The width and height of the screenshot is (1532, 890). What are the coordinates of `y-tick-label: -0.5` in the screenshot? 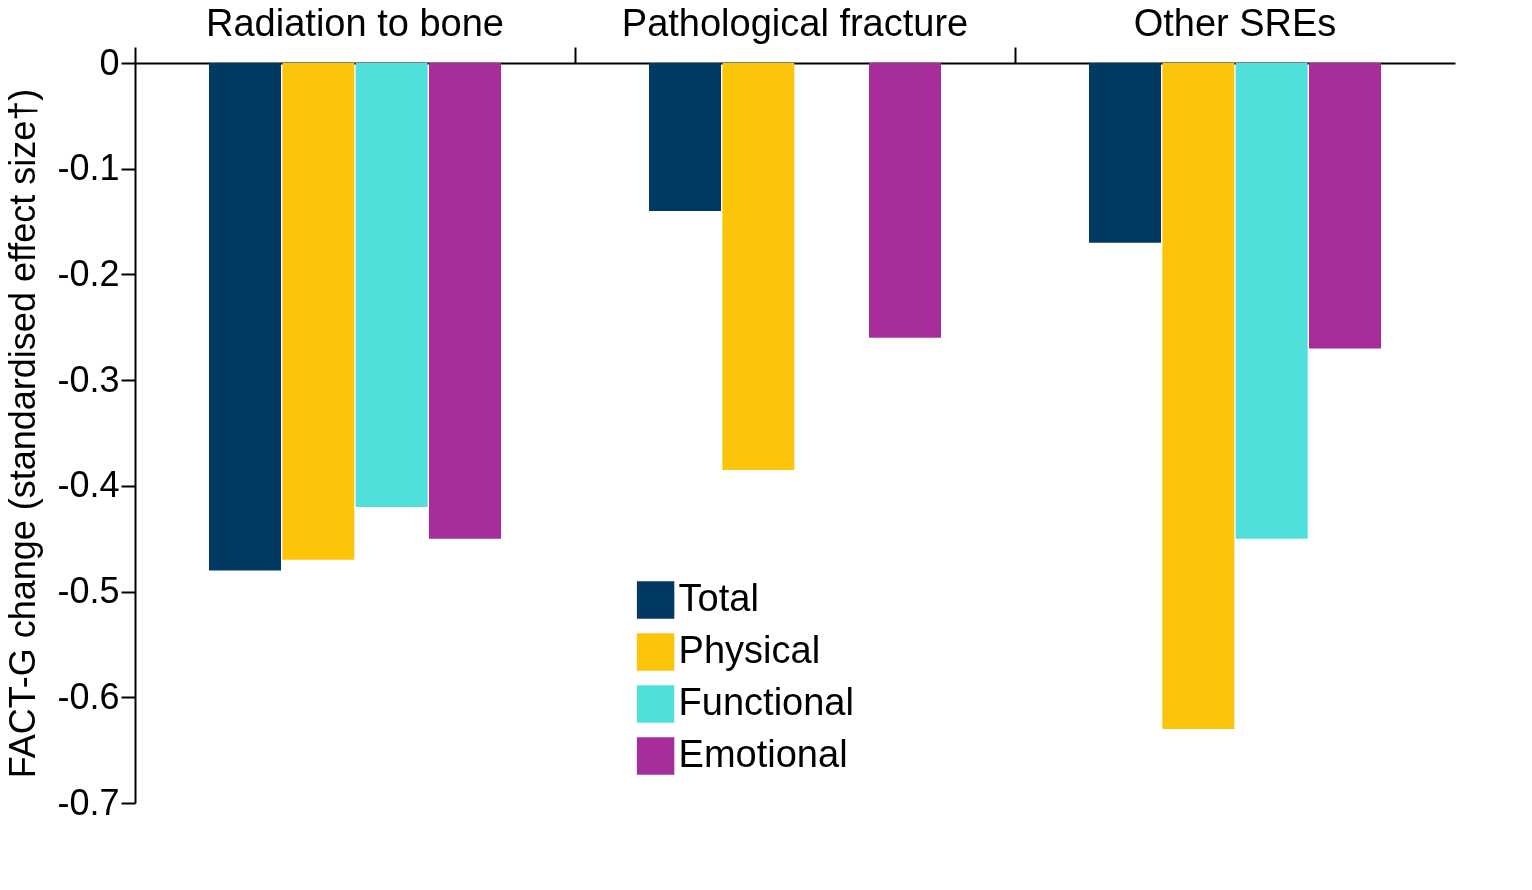 It's located at (88, 591).